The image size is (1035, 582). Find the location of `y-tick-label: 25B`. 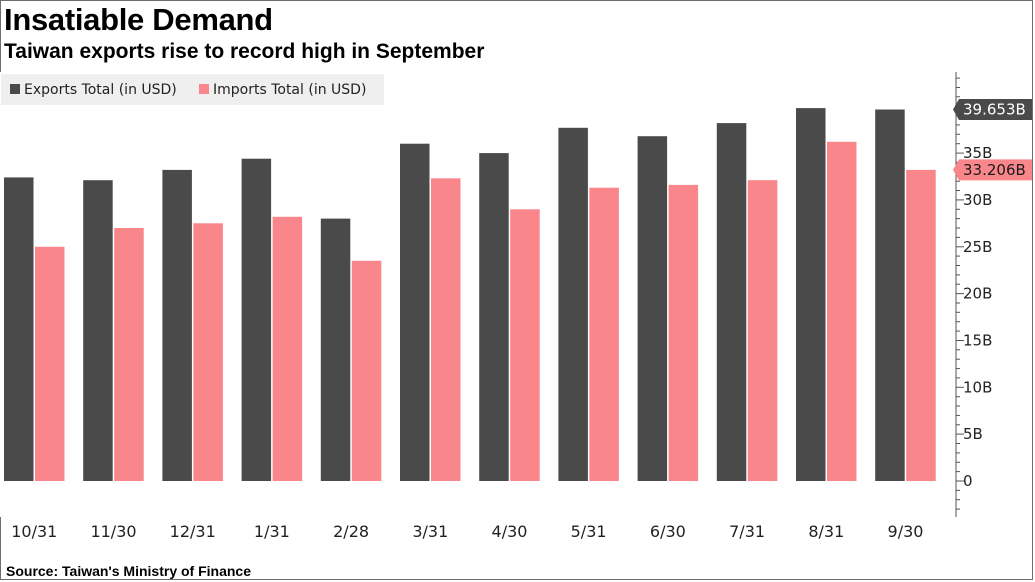

y-tick-label: 25B is located at coordinates (977, 247).